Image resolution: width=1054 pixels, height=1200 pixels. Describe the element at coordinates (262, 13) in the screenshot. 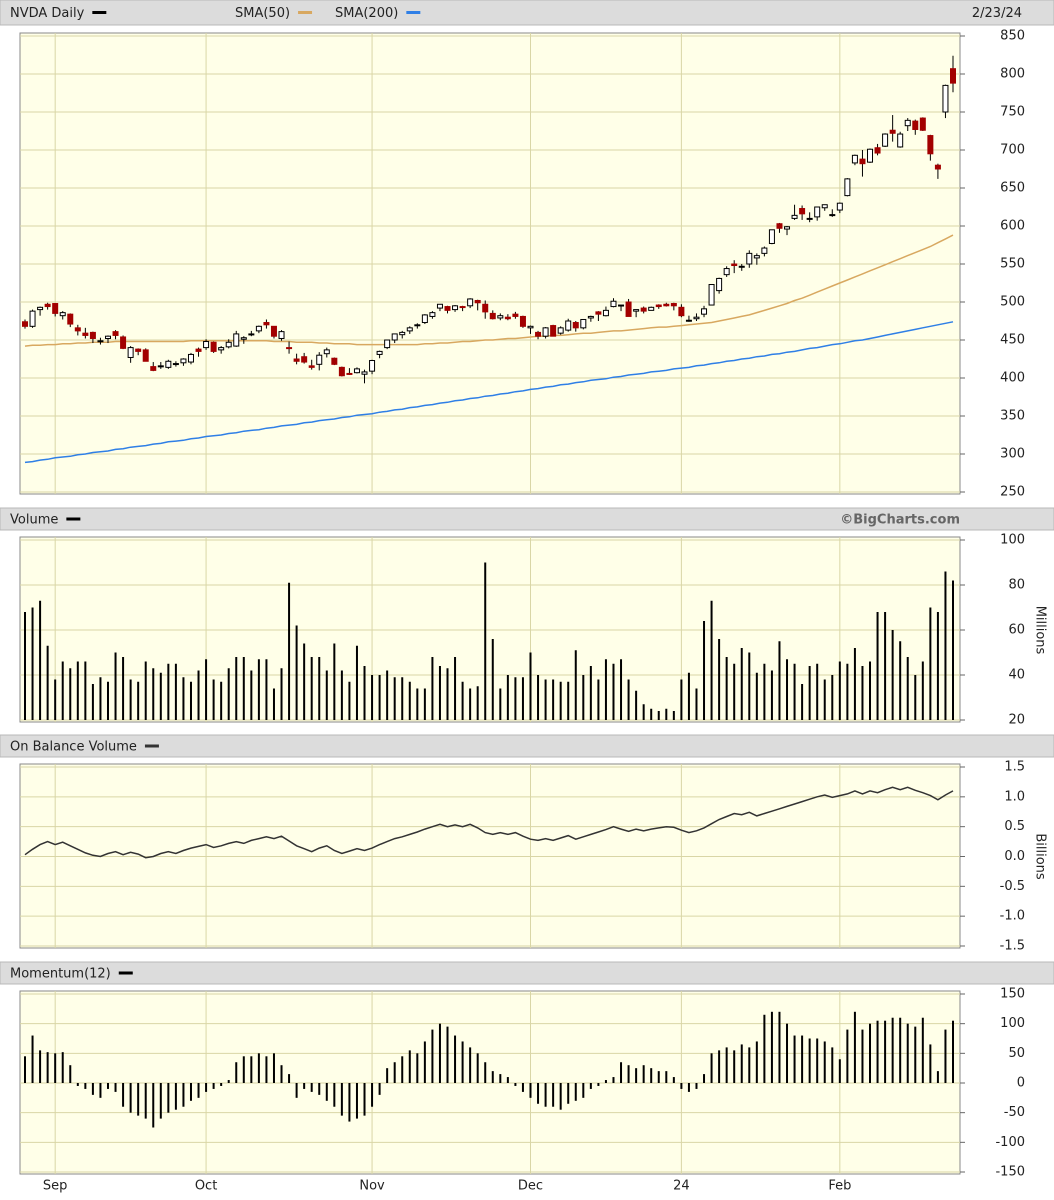

I see `legend-label: SMA(50)` at that location.